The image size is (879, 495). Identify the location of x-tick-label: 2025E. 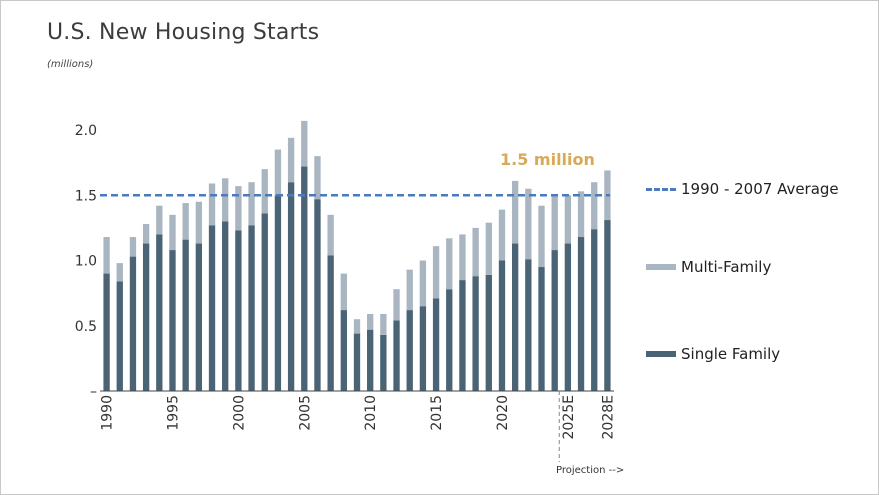
(569, 417).